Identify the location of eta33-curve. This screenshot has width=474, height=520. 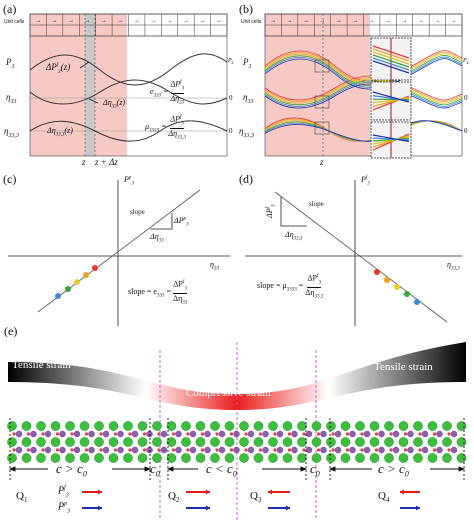
(128, 92).